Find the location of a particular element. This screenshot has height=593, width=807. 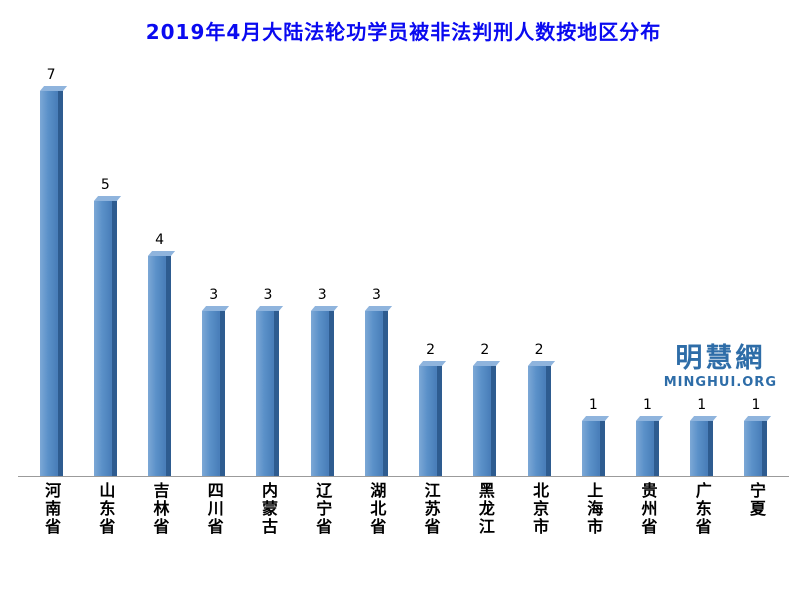

category-label-cell: 吉林省 is located at coordinates (159, 520).